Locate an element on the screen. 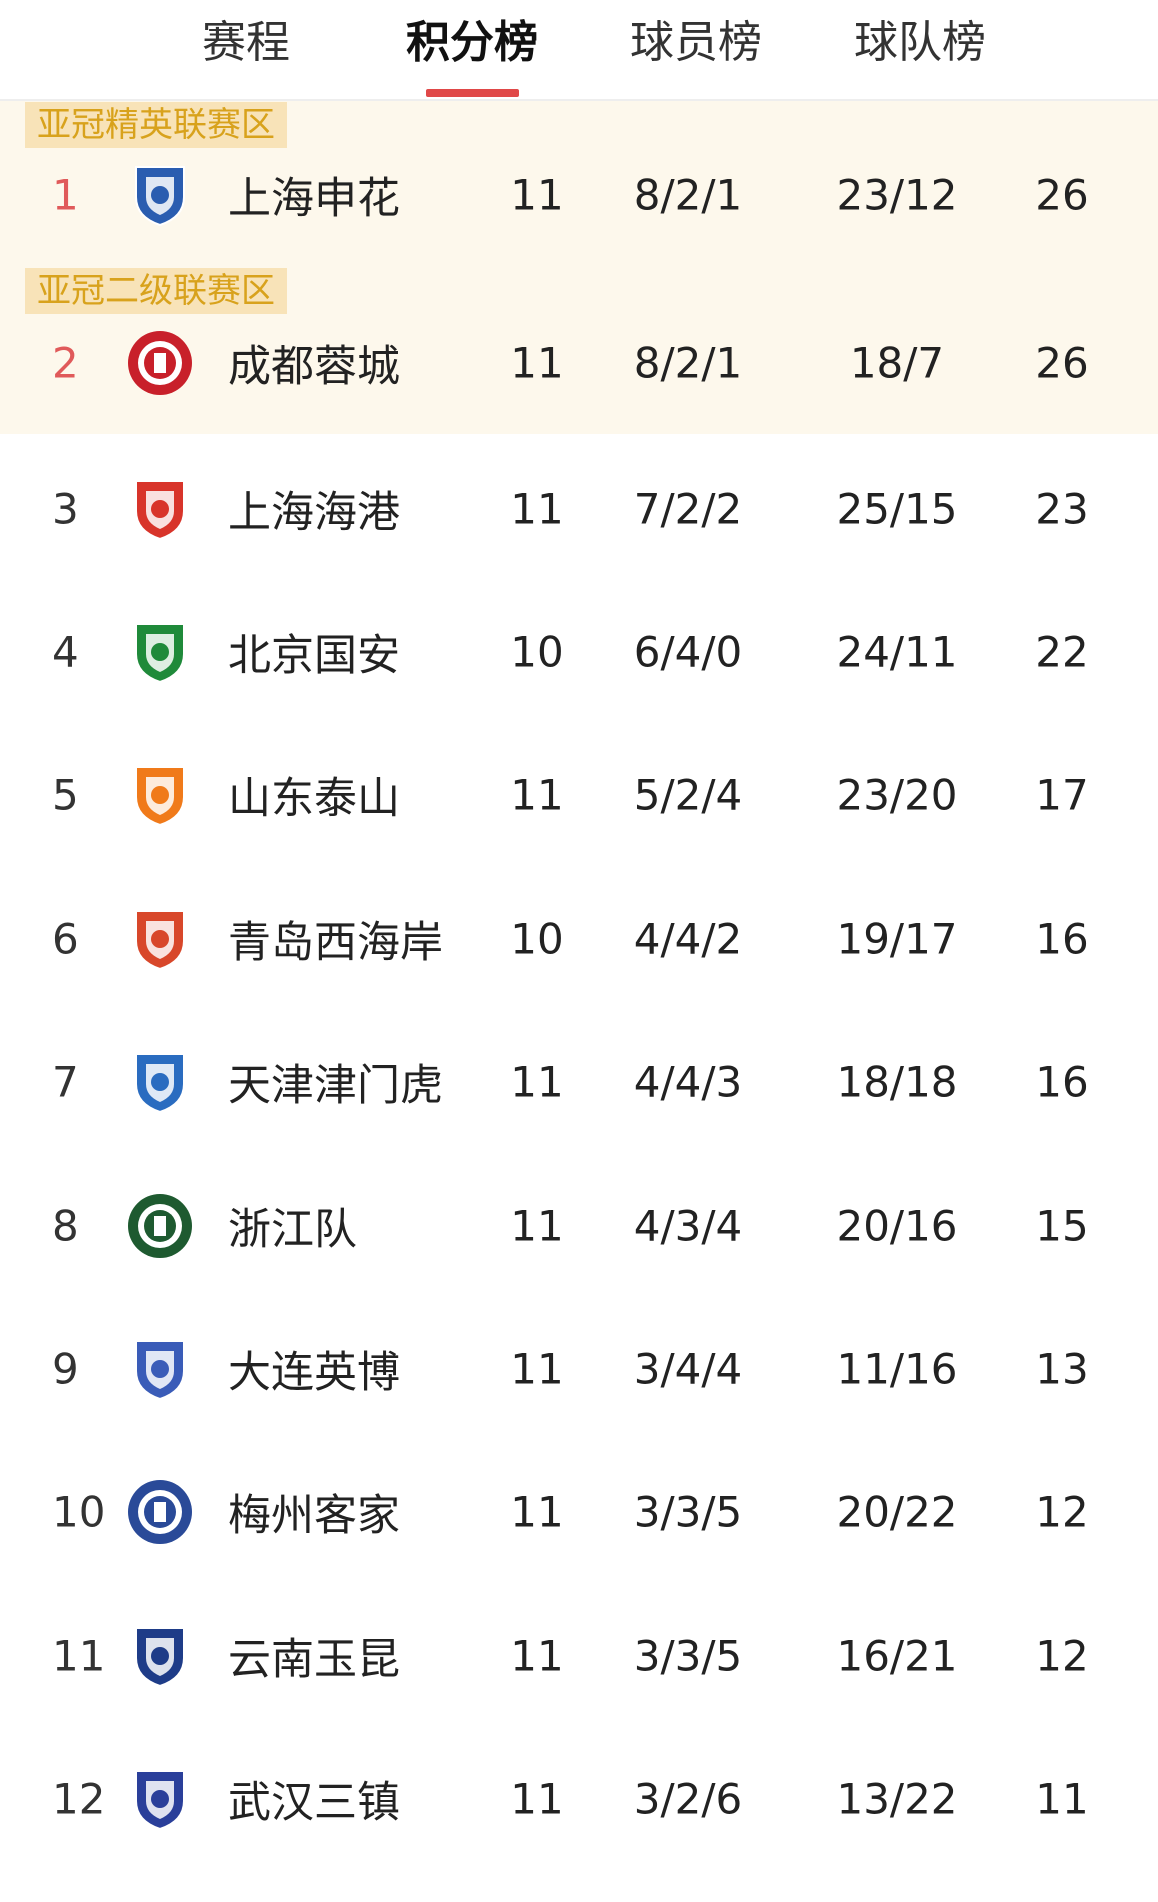 The height and width of the screenshot is (1902, 1158). haigang-crest-icon is located at coordinates (160, 510).